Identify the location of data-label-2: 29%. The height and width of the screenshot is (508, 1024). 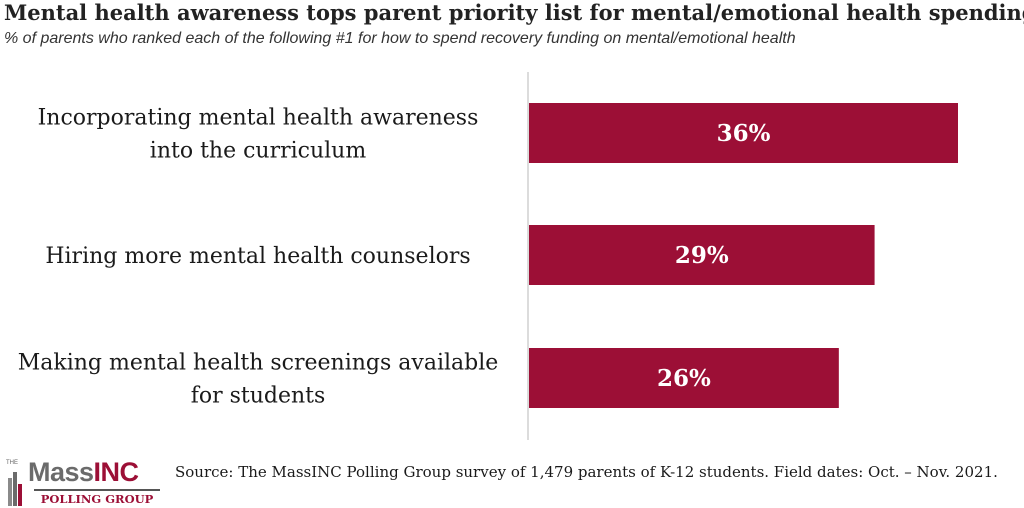
(702, 255).